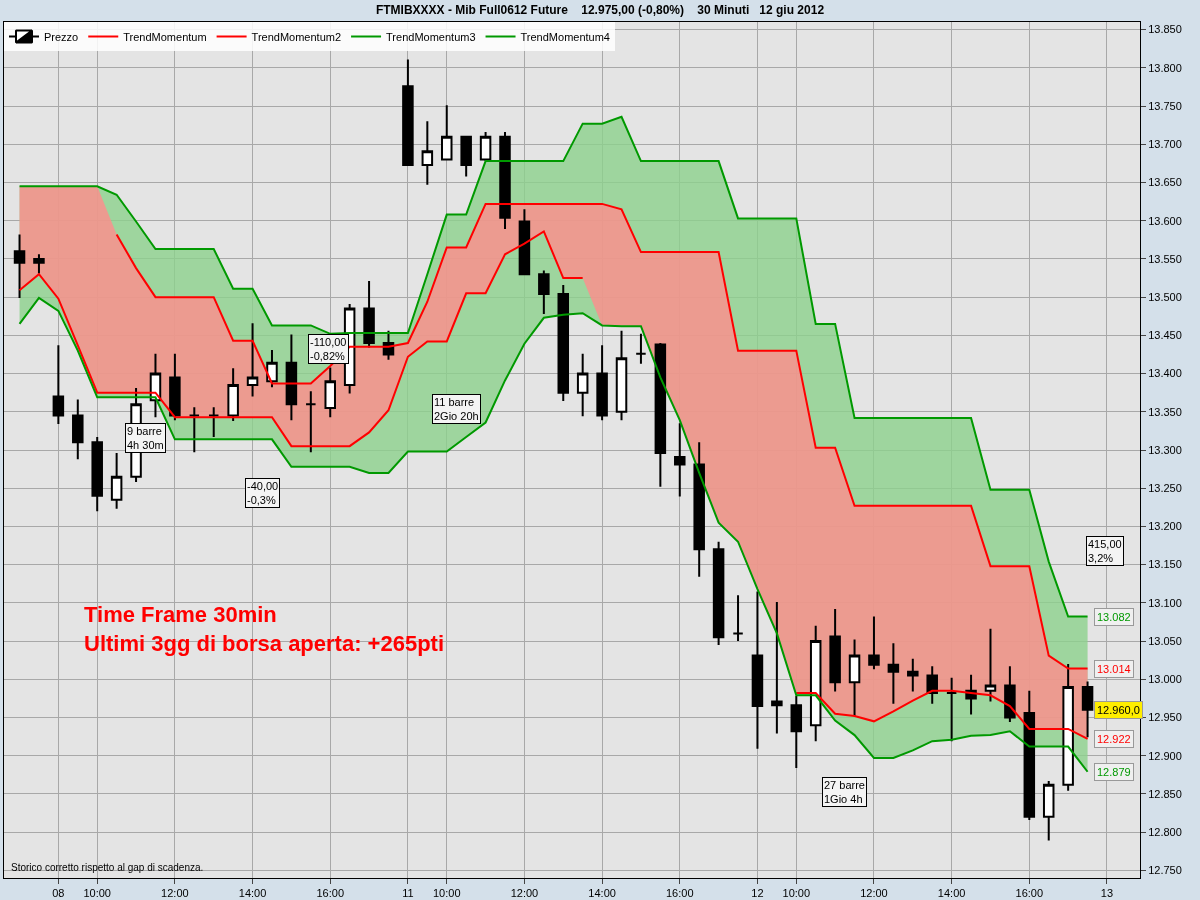 The width and height of the screenshot is (1200, 900). I want to click on y-tick-label: 12.800, so click(1165, 831).